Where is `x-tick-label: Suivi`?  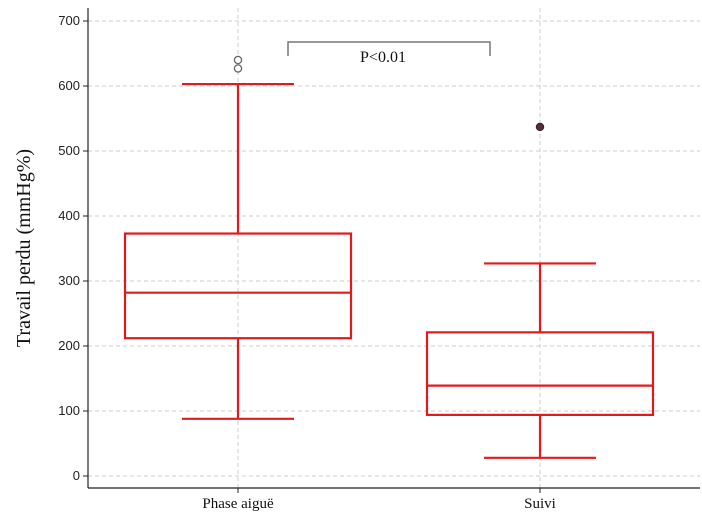
x-tick-label: Suivi is located at coordinates (540, 504).